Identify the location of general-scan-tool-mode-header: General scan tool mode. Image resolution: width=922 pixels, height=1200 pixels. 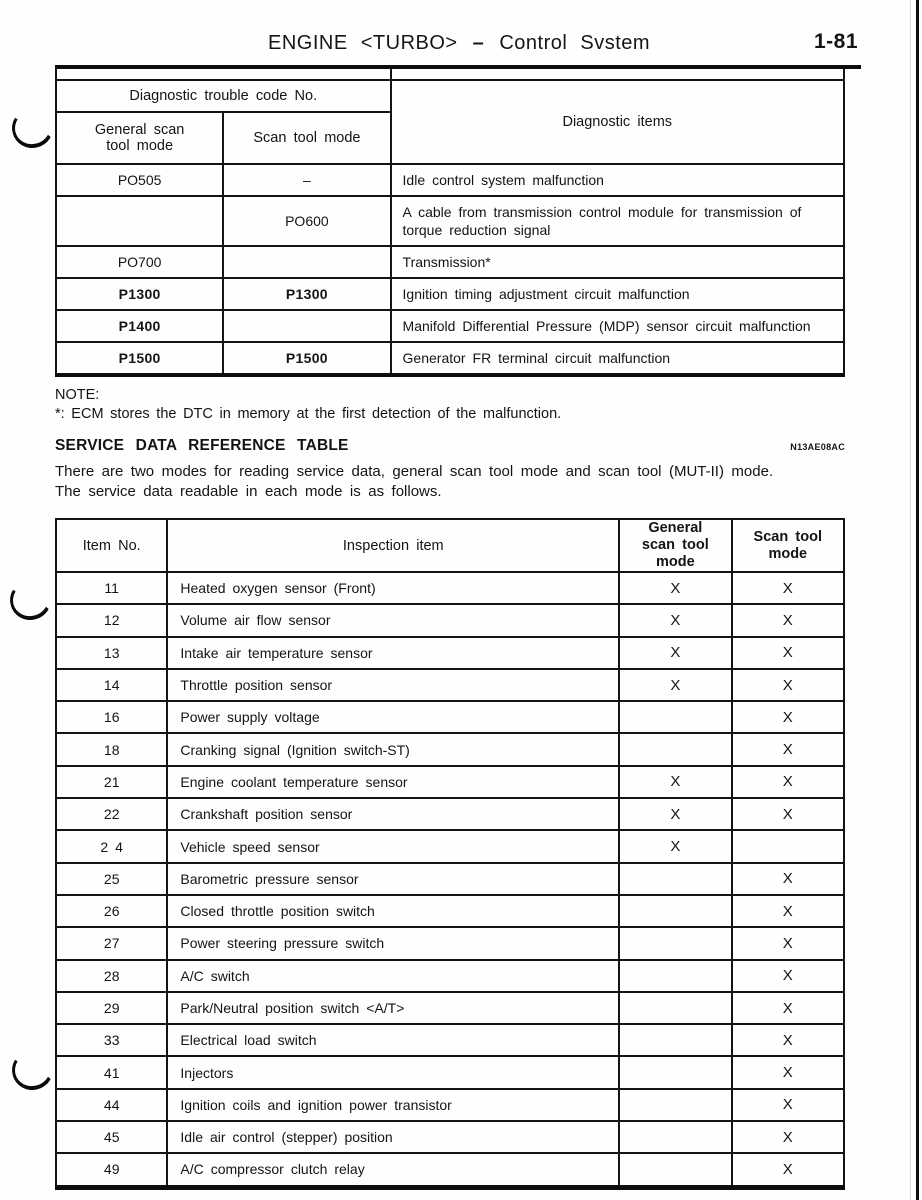
(675, 545).